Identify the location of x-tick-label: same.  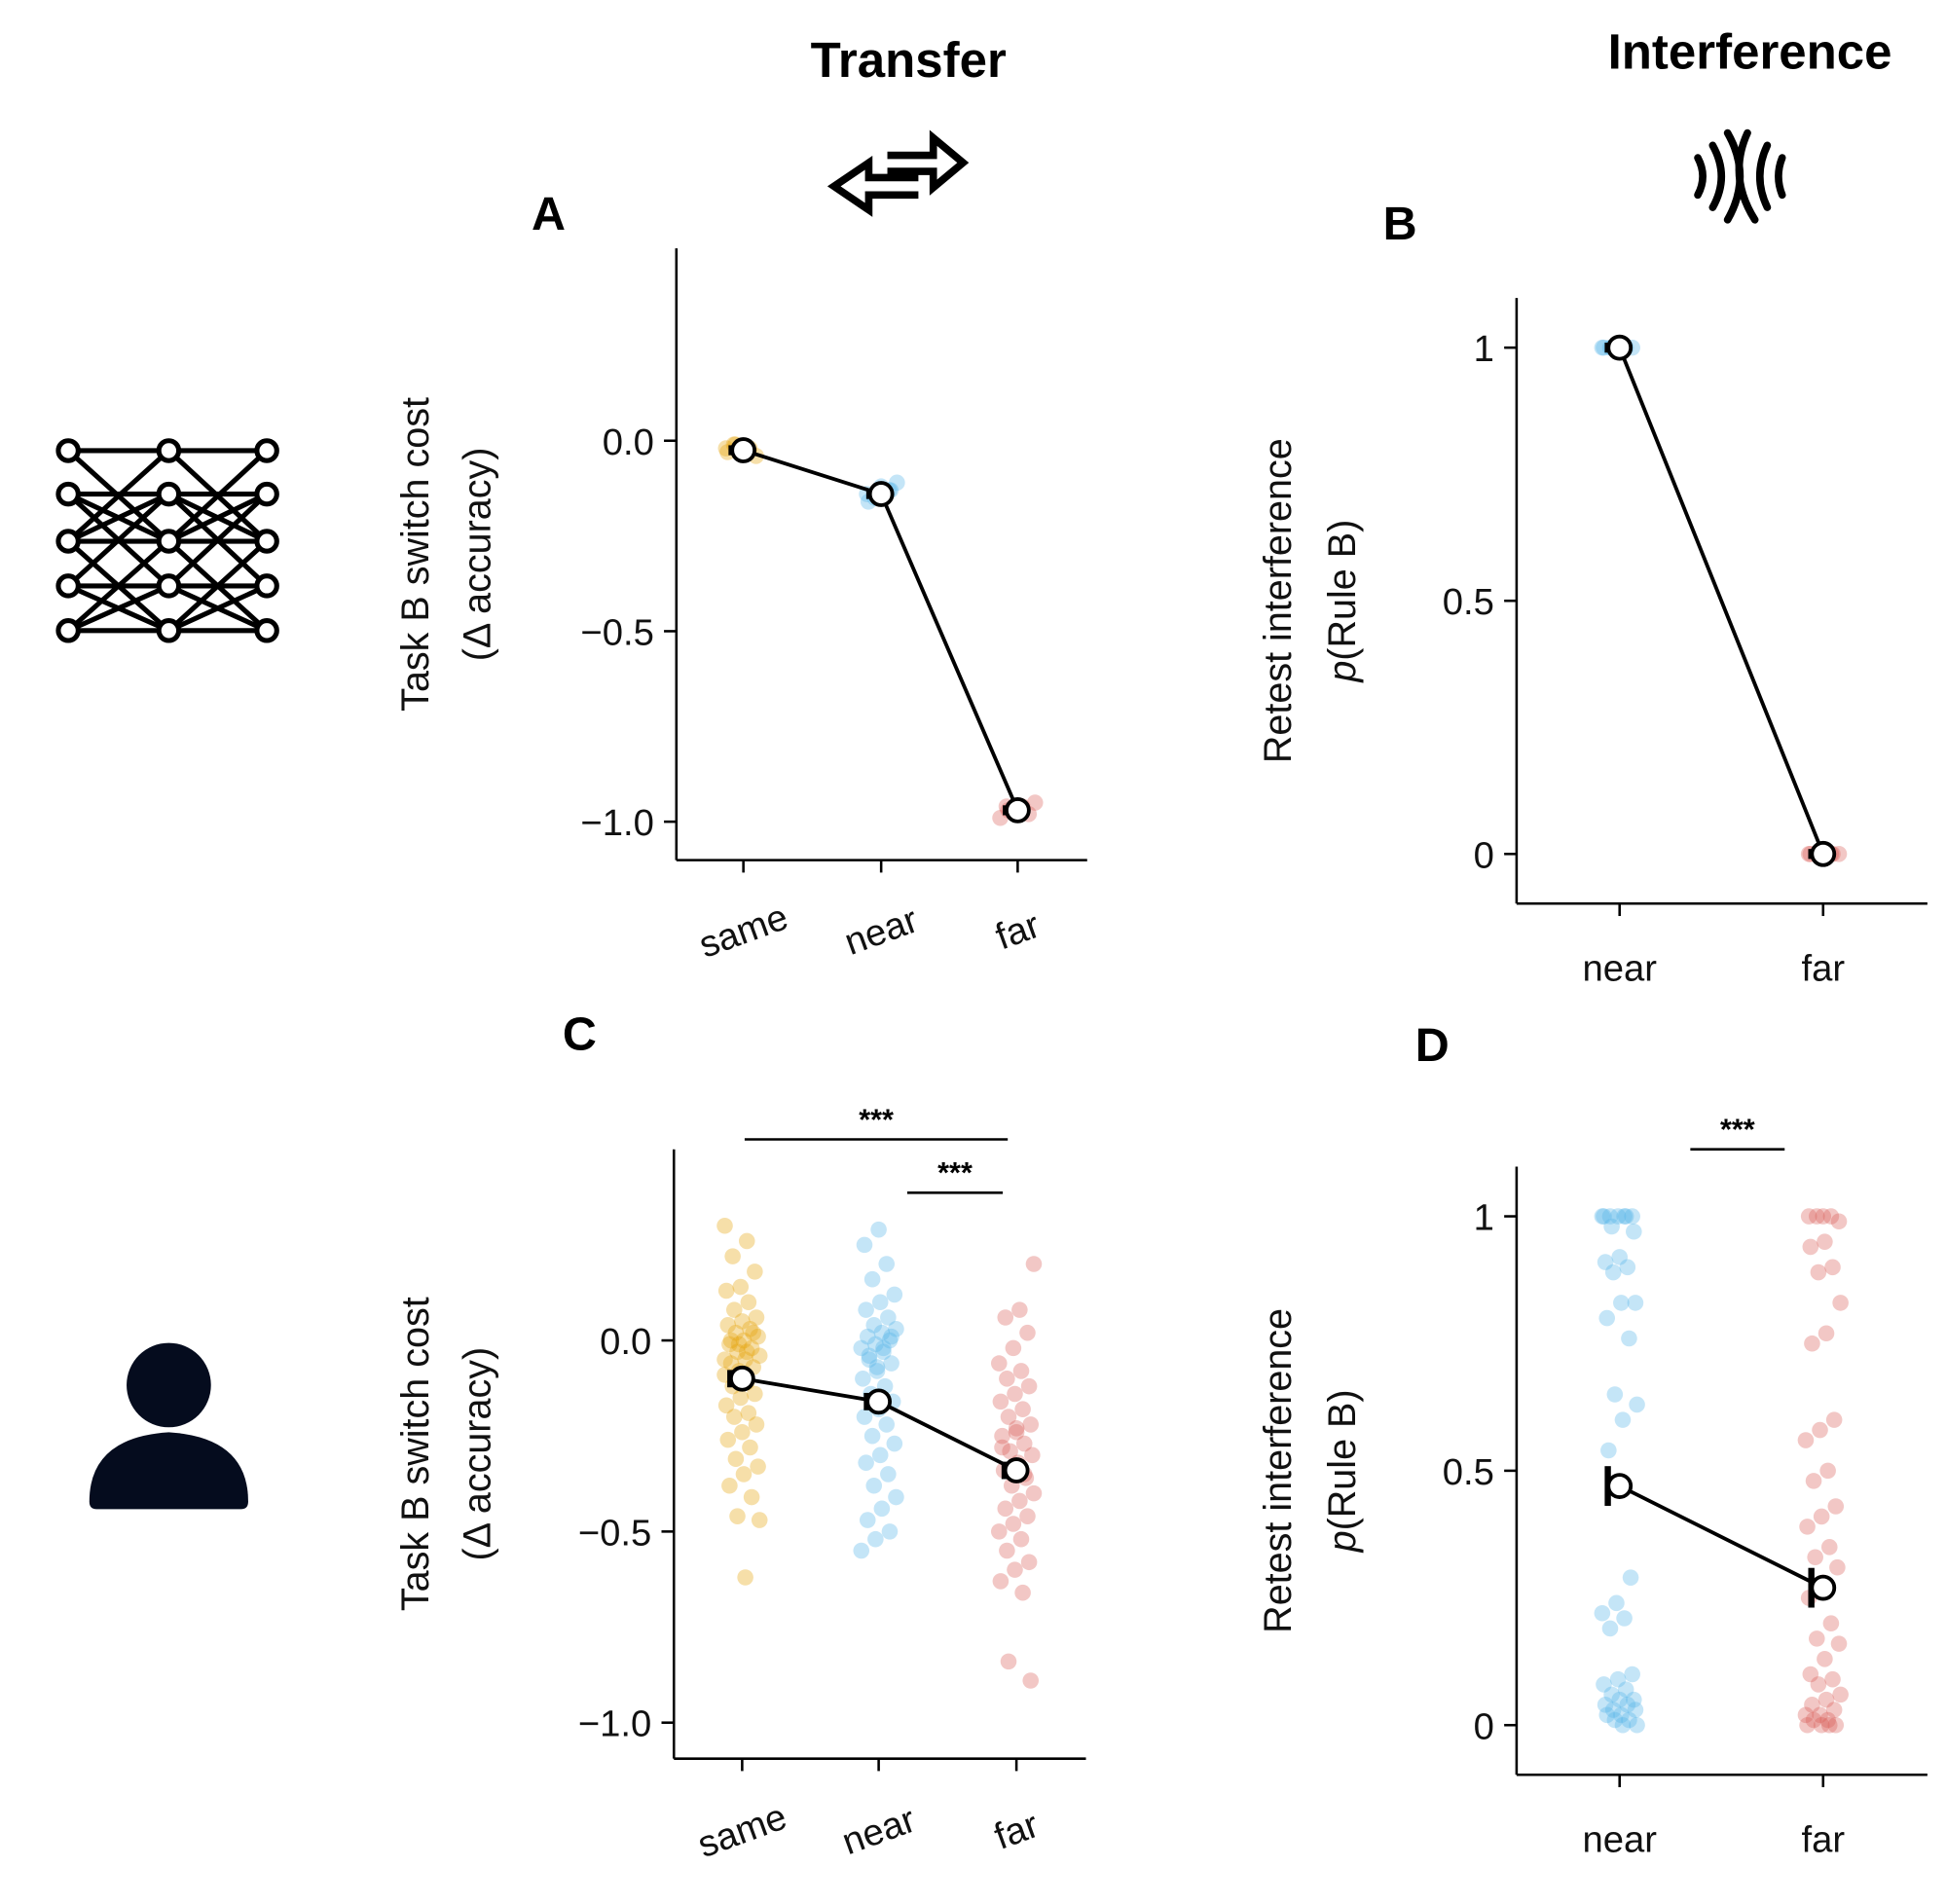
(742, 1831).